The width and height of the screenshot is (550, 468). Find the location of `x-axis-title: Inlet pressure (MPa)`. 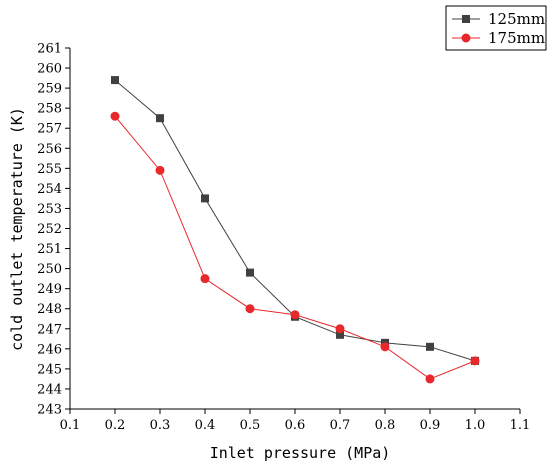

x-axis-title: Inlet pressure (MPa) is located at coordinates (300, 453).